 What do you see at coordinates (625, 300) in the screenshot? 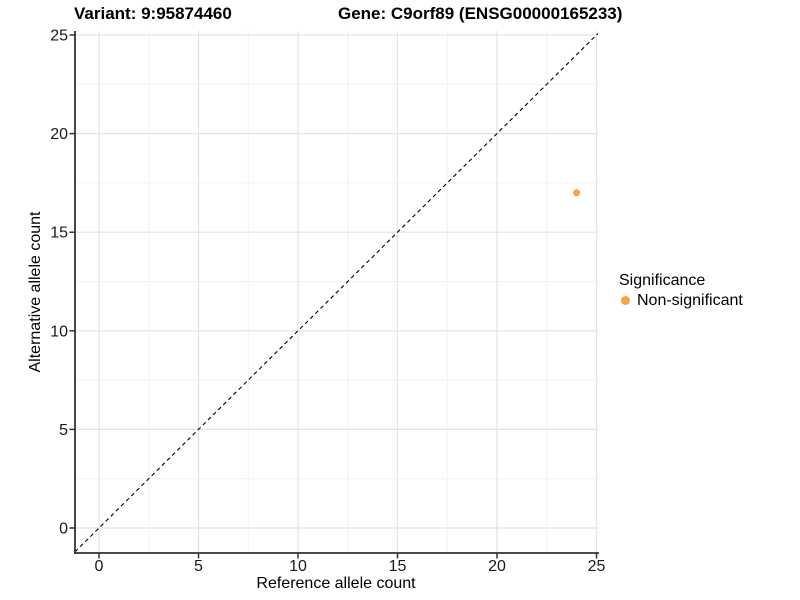
I see `legend-point-icon` at bounding box center [625, 300].